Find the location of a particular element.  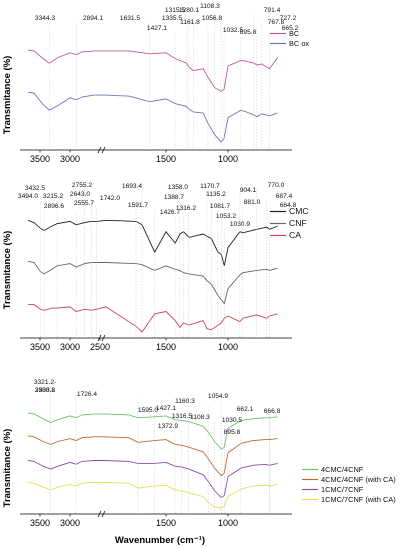

peak-label: 1693.4 is located at coordinates (132, 186).